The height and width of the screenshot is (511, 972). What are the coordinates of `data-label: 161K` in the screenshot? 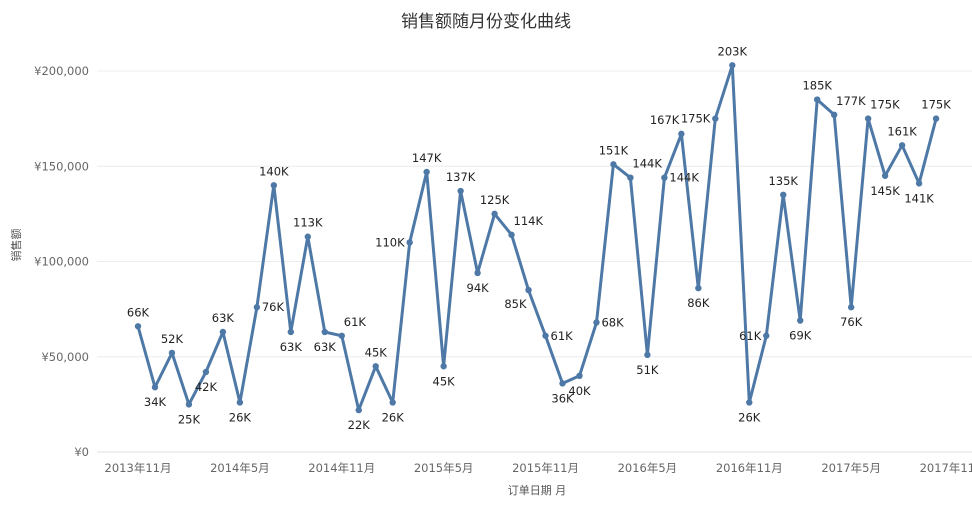 It's located at (902, 131).